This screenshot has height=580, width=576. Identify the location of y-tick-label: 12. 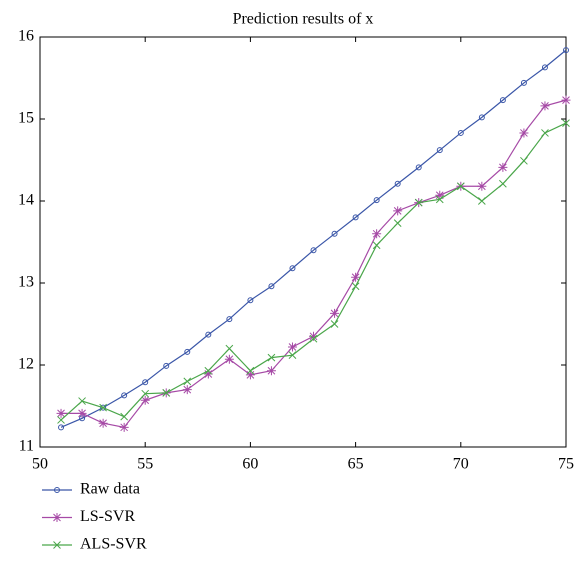
(26, 364).